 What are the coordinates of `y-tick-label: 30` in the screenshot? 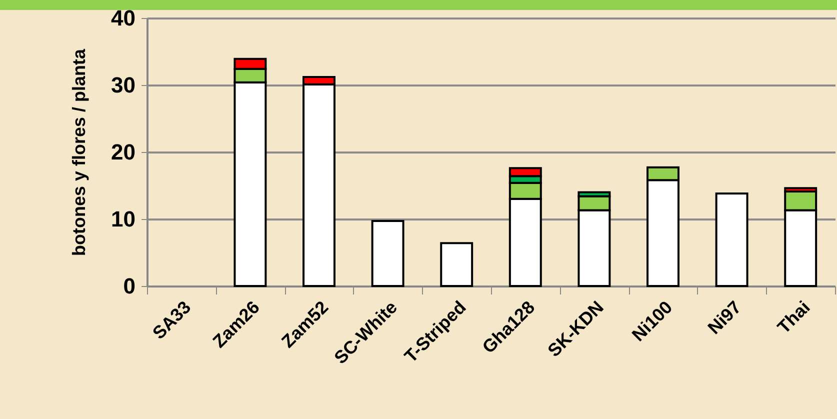 It's located at (123, 85).